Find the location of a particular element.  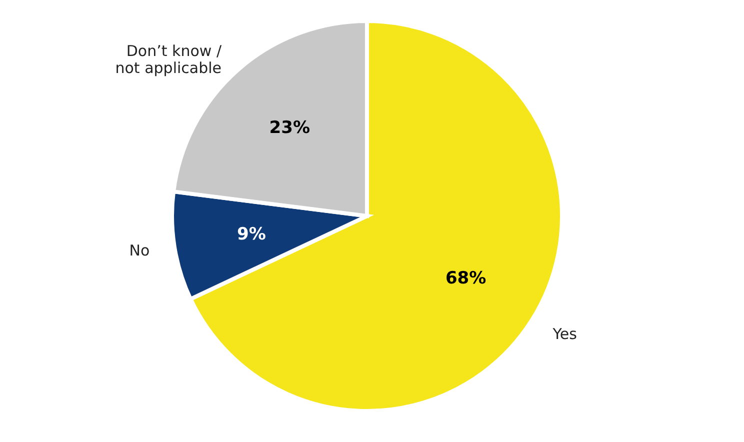

slice-label: Don’t know / not applicable is located at coordinates (168, 59).